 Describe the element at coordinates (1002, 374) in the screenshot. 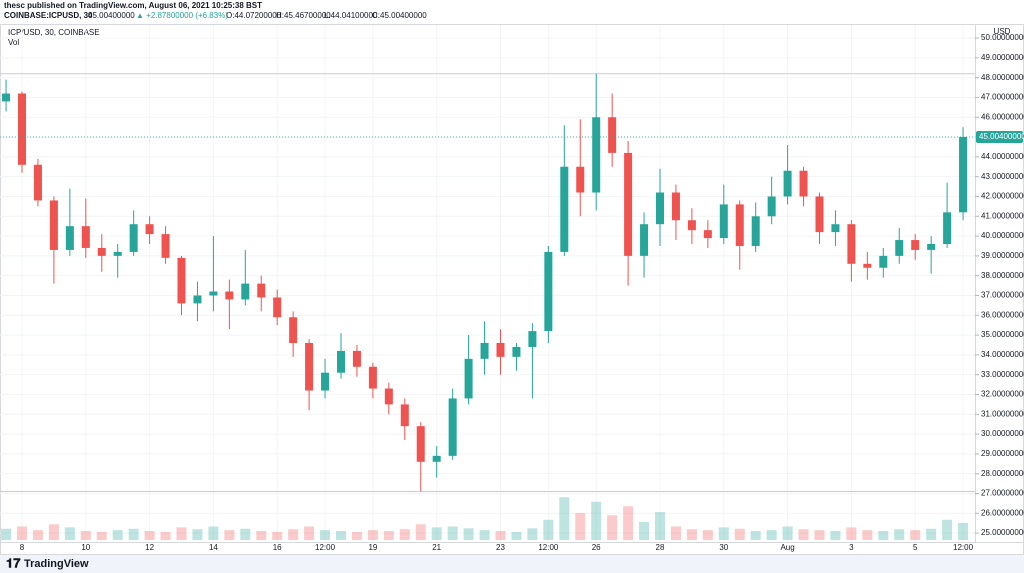

I see `y-tick-label: 33.00000000` at that location.